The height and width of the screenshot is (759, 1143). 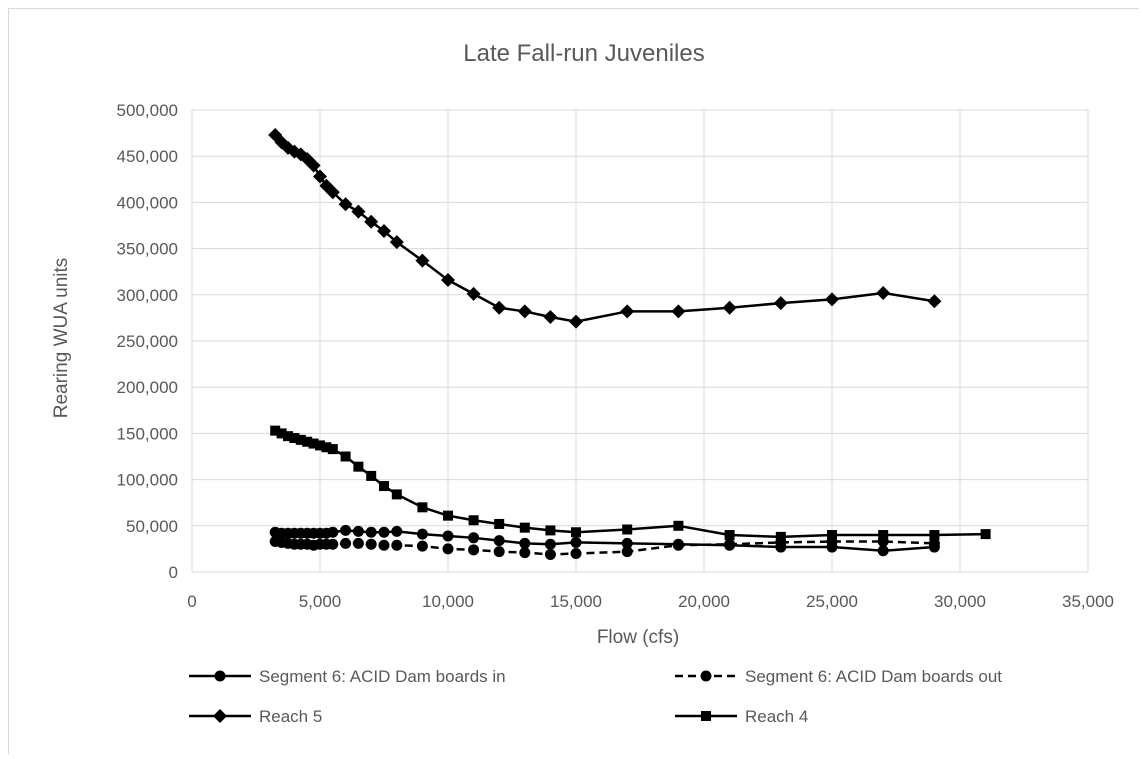 I want to click on y-tick-label: 450,000, so click(x=147, y=156).